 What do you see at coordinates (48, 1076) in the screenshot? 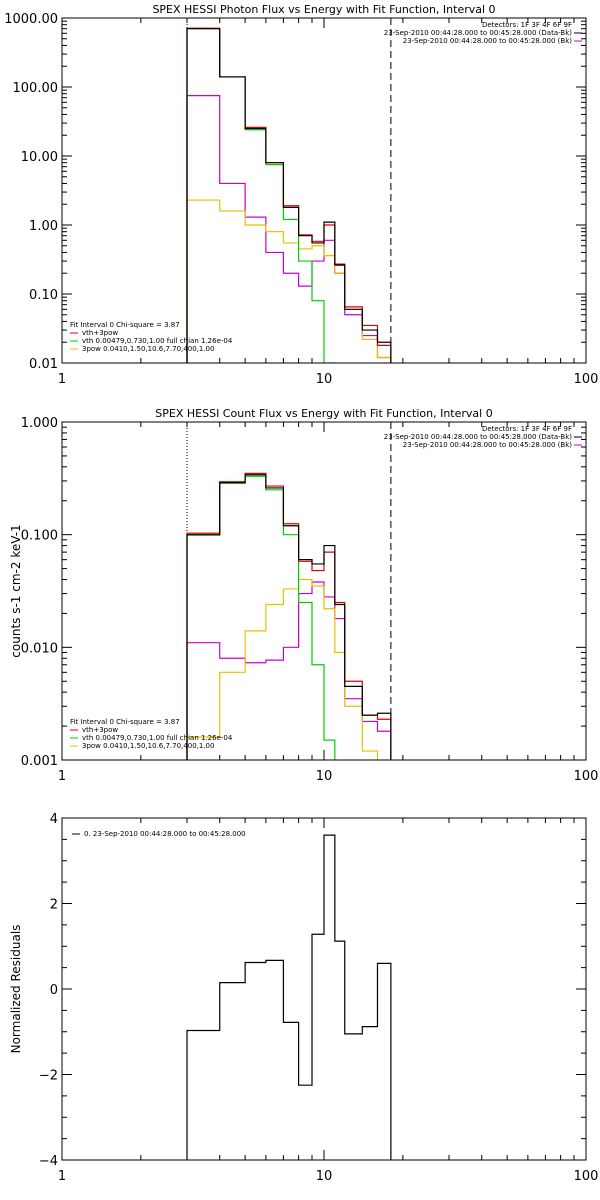
I see `y-tick-label: −2` at bounding box center [48, 1076].